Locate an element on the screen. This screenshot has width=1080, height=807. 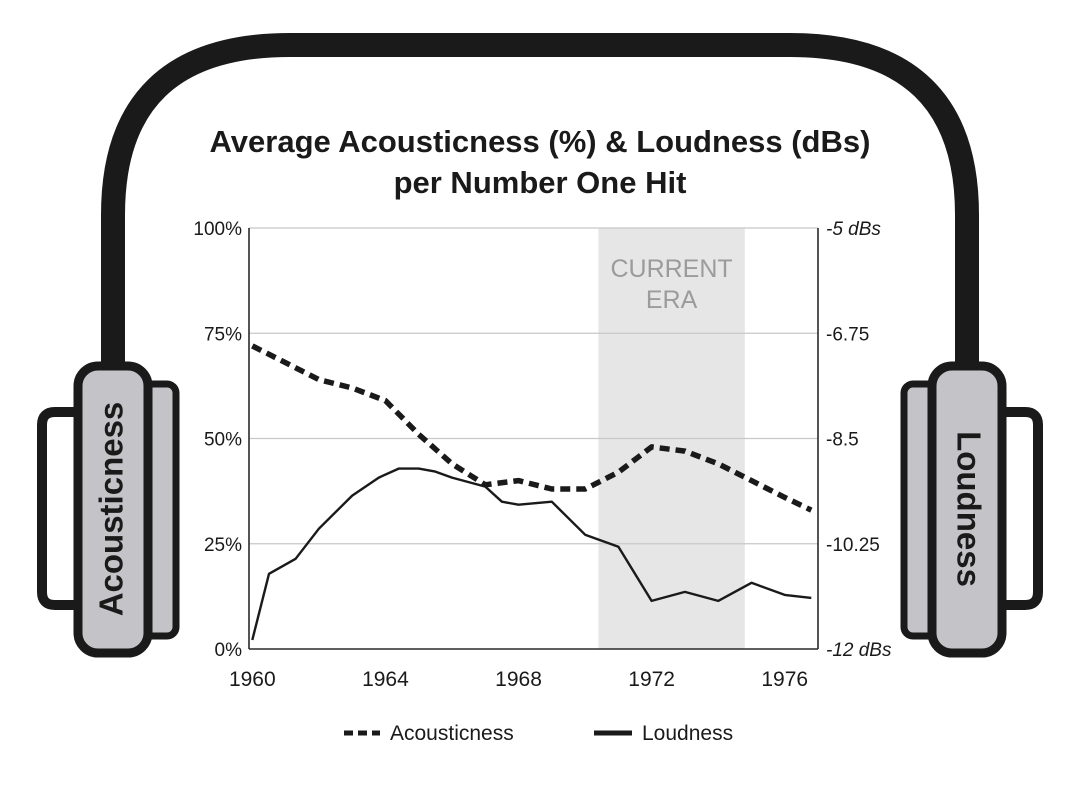
y-right-tick-label: -6.75 is located at coordinates (847, 334).